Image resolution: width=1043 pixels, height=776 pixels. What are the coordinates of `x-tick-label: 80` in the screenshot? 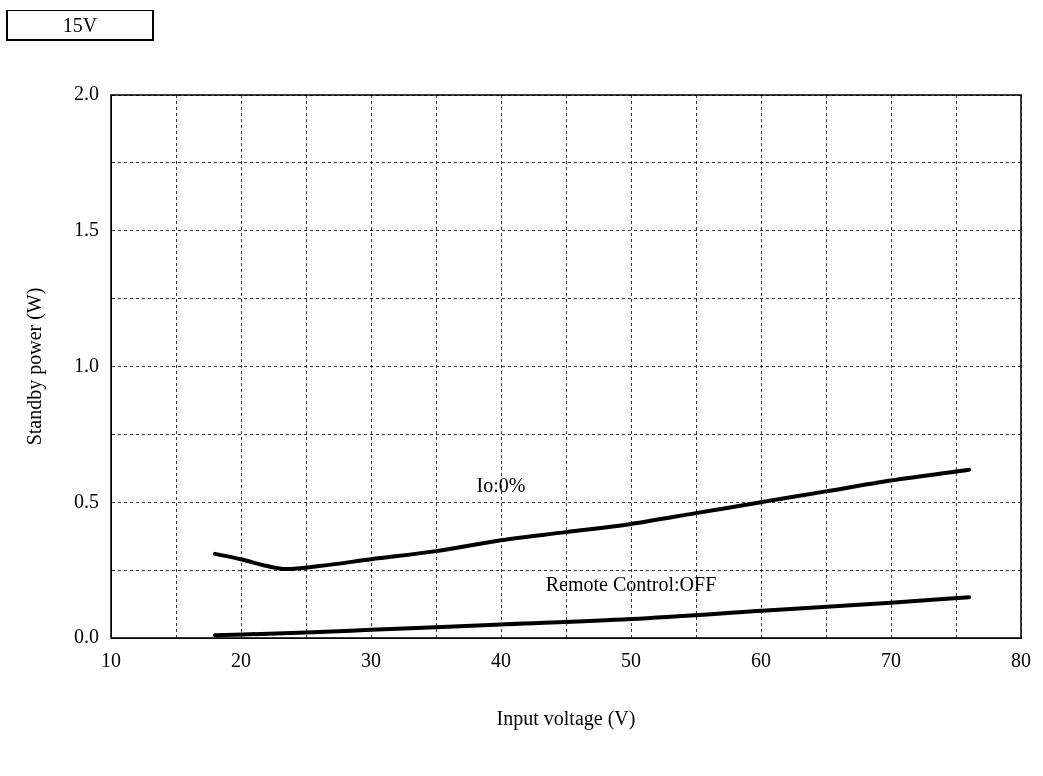 It's located at (1021, 660).